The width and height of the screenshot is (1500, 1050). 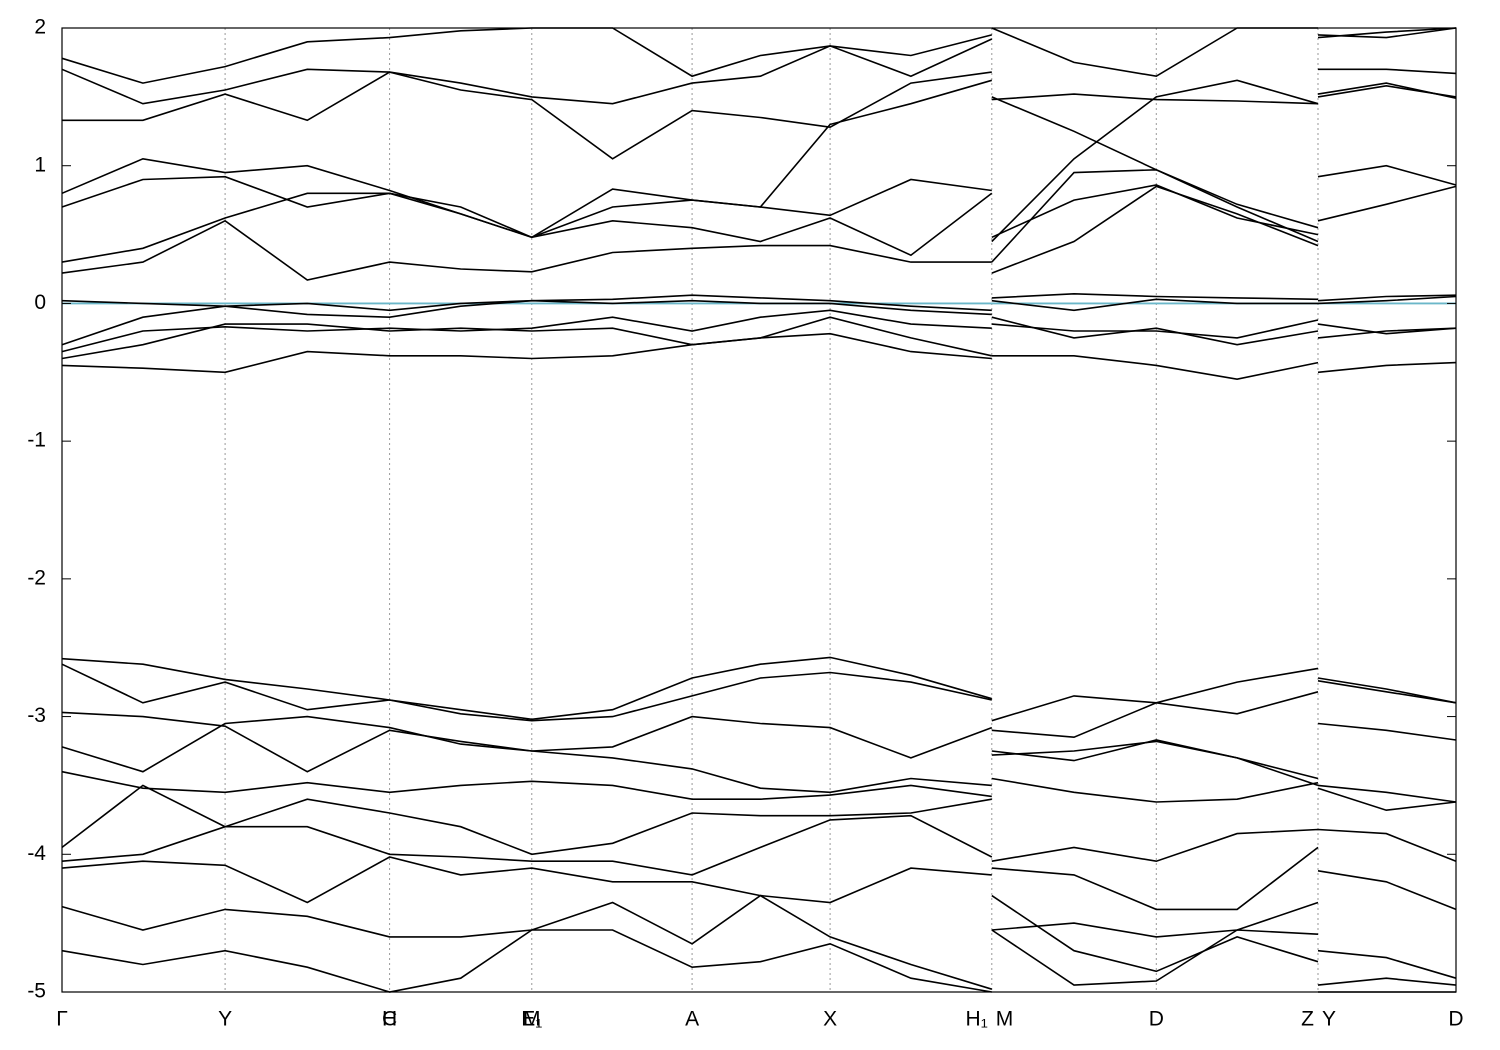 I want to click on y-tick-label: 1, so click(x=40, y=164).